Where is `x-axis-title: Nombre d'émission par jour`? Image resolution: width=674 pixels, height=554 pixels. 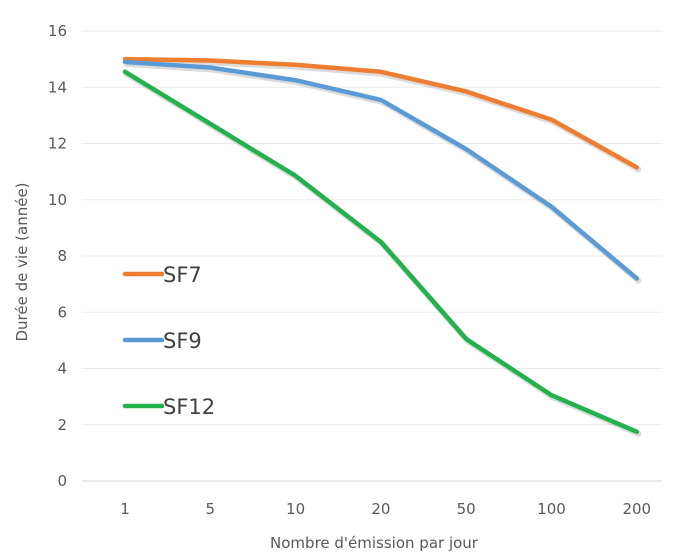 x-axis-title: Nombre d'émission par jour is located at coordinates (374, 543).